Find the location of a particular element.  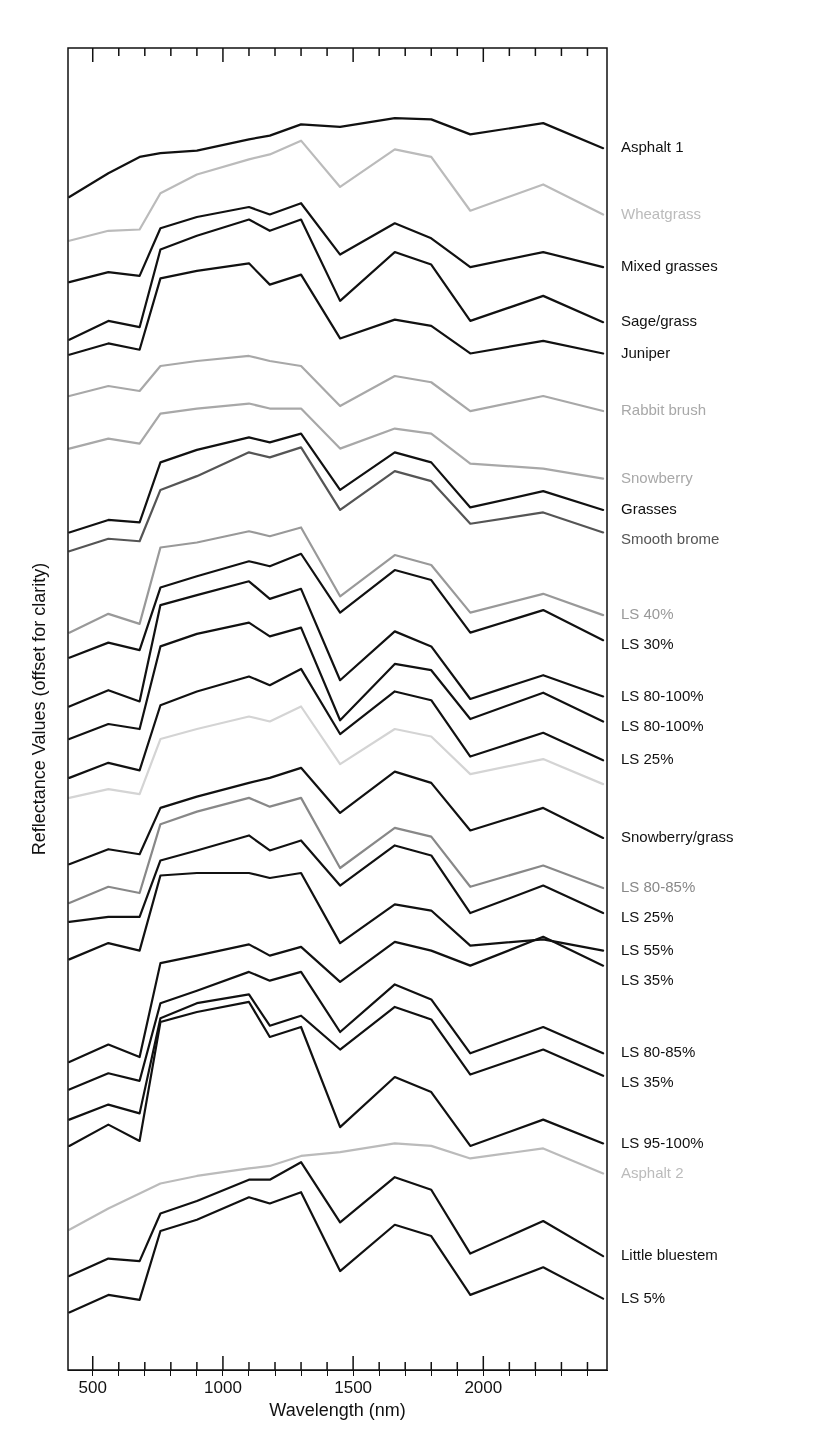

y-axis-title: Reflectance Values (offset for clarity) is located at coordinates (38, 709).